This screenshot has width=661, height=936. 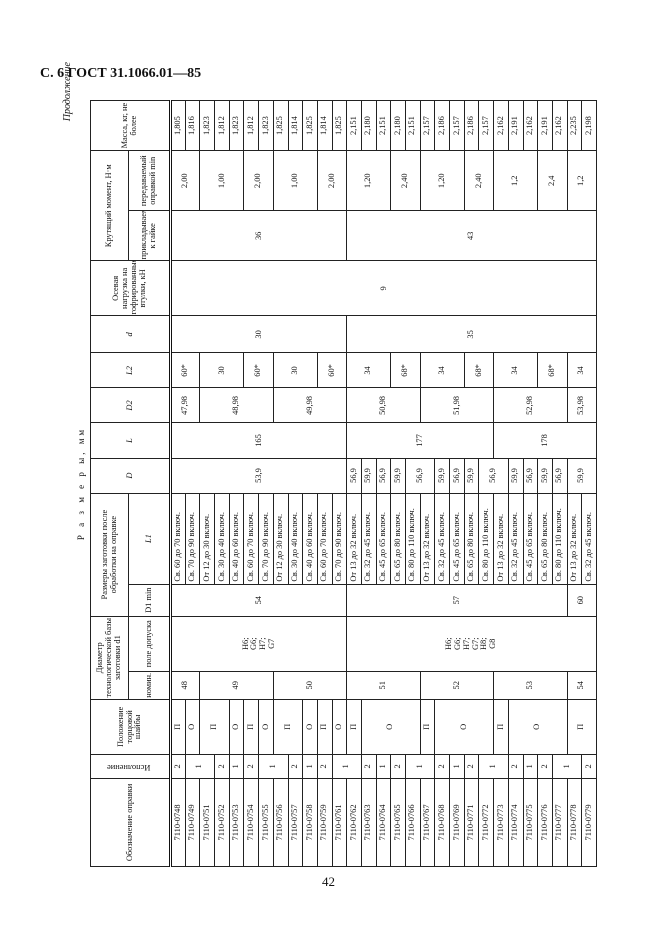 I want to click on header-base-nominal: номин., so click(x=149, y=685).